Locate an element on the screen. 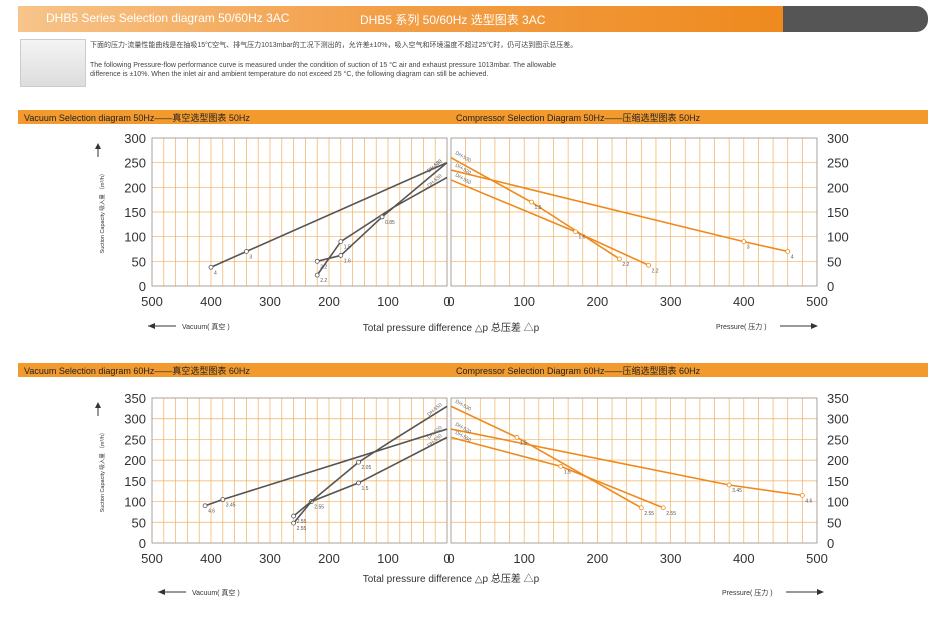 This screenshot has width=936, height=622. header-title-cn: DHB5 系列 50/60Hz 选型图表 3AC is located at coordinates (453, 20).